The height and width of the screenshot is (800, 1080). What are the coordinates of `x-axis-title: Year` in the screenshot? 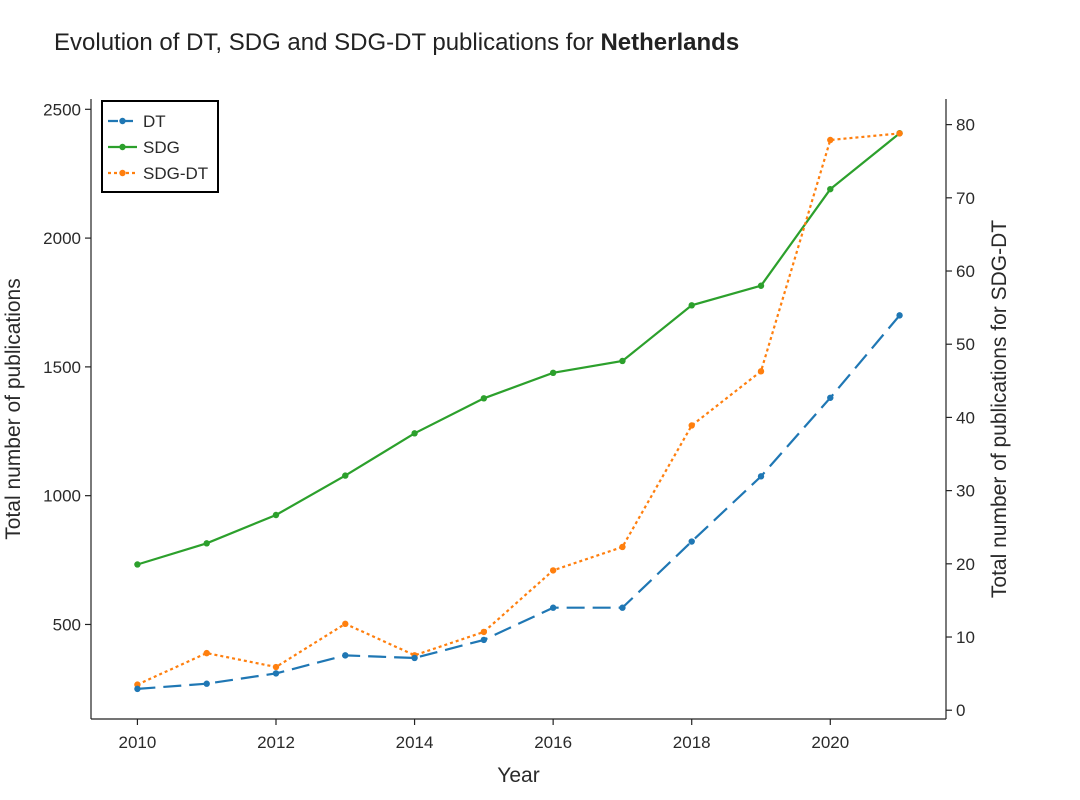 It's located at (518, 775).